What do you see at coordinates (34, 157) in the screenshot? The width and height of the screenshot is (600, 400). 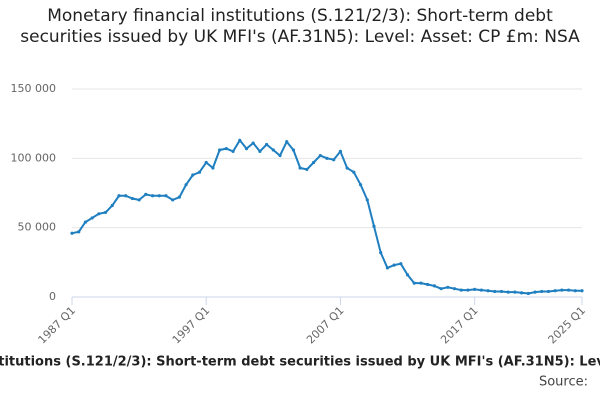 I see `y-tick-label: 100 000` at bounding box center [34, 157].